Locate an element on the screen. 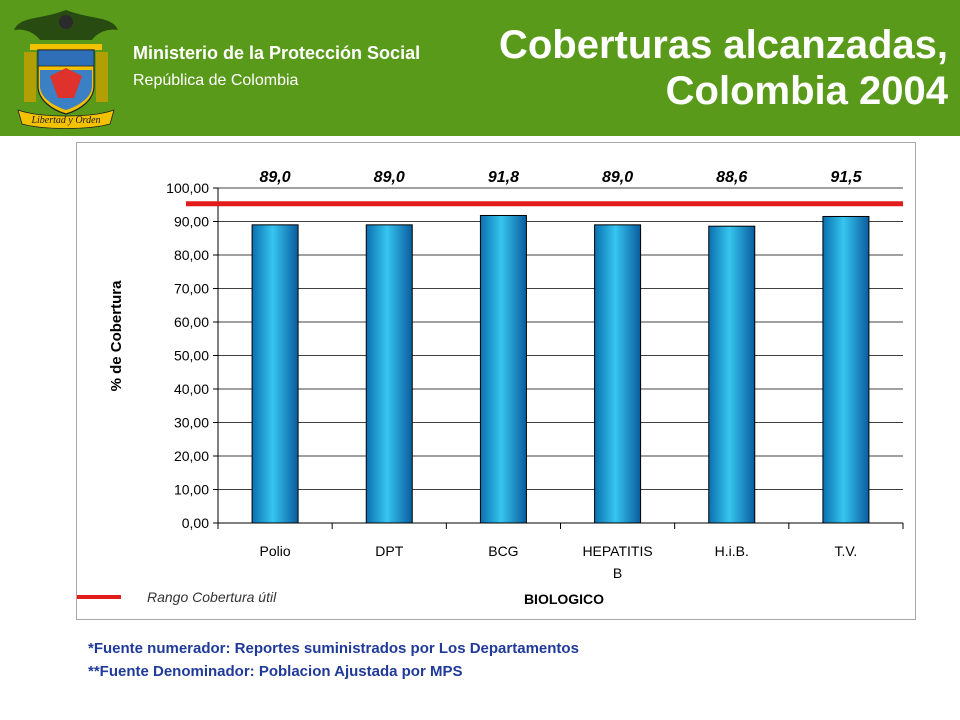 The width and height of the screenshot is (960, 720). legend-label: Rango Cobertura útil is located at coordinates (212, 597).